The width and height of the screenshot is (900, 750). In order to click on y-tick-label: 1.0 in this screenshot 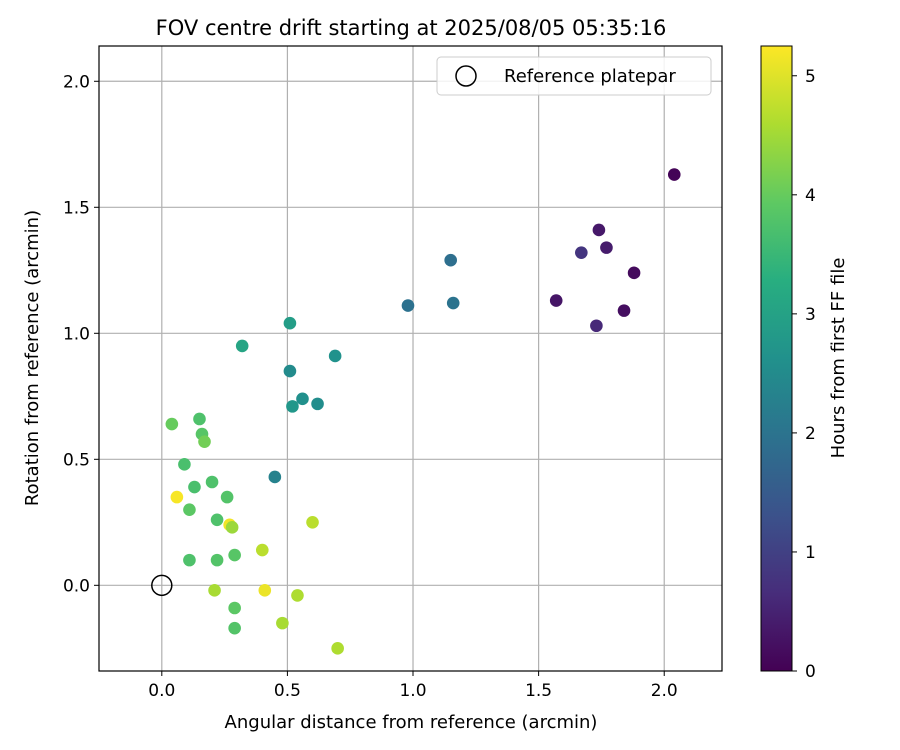, I will do `click(76, 334)`.